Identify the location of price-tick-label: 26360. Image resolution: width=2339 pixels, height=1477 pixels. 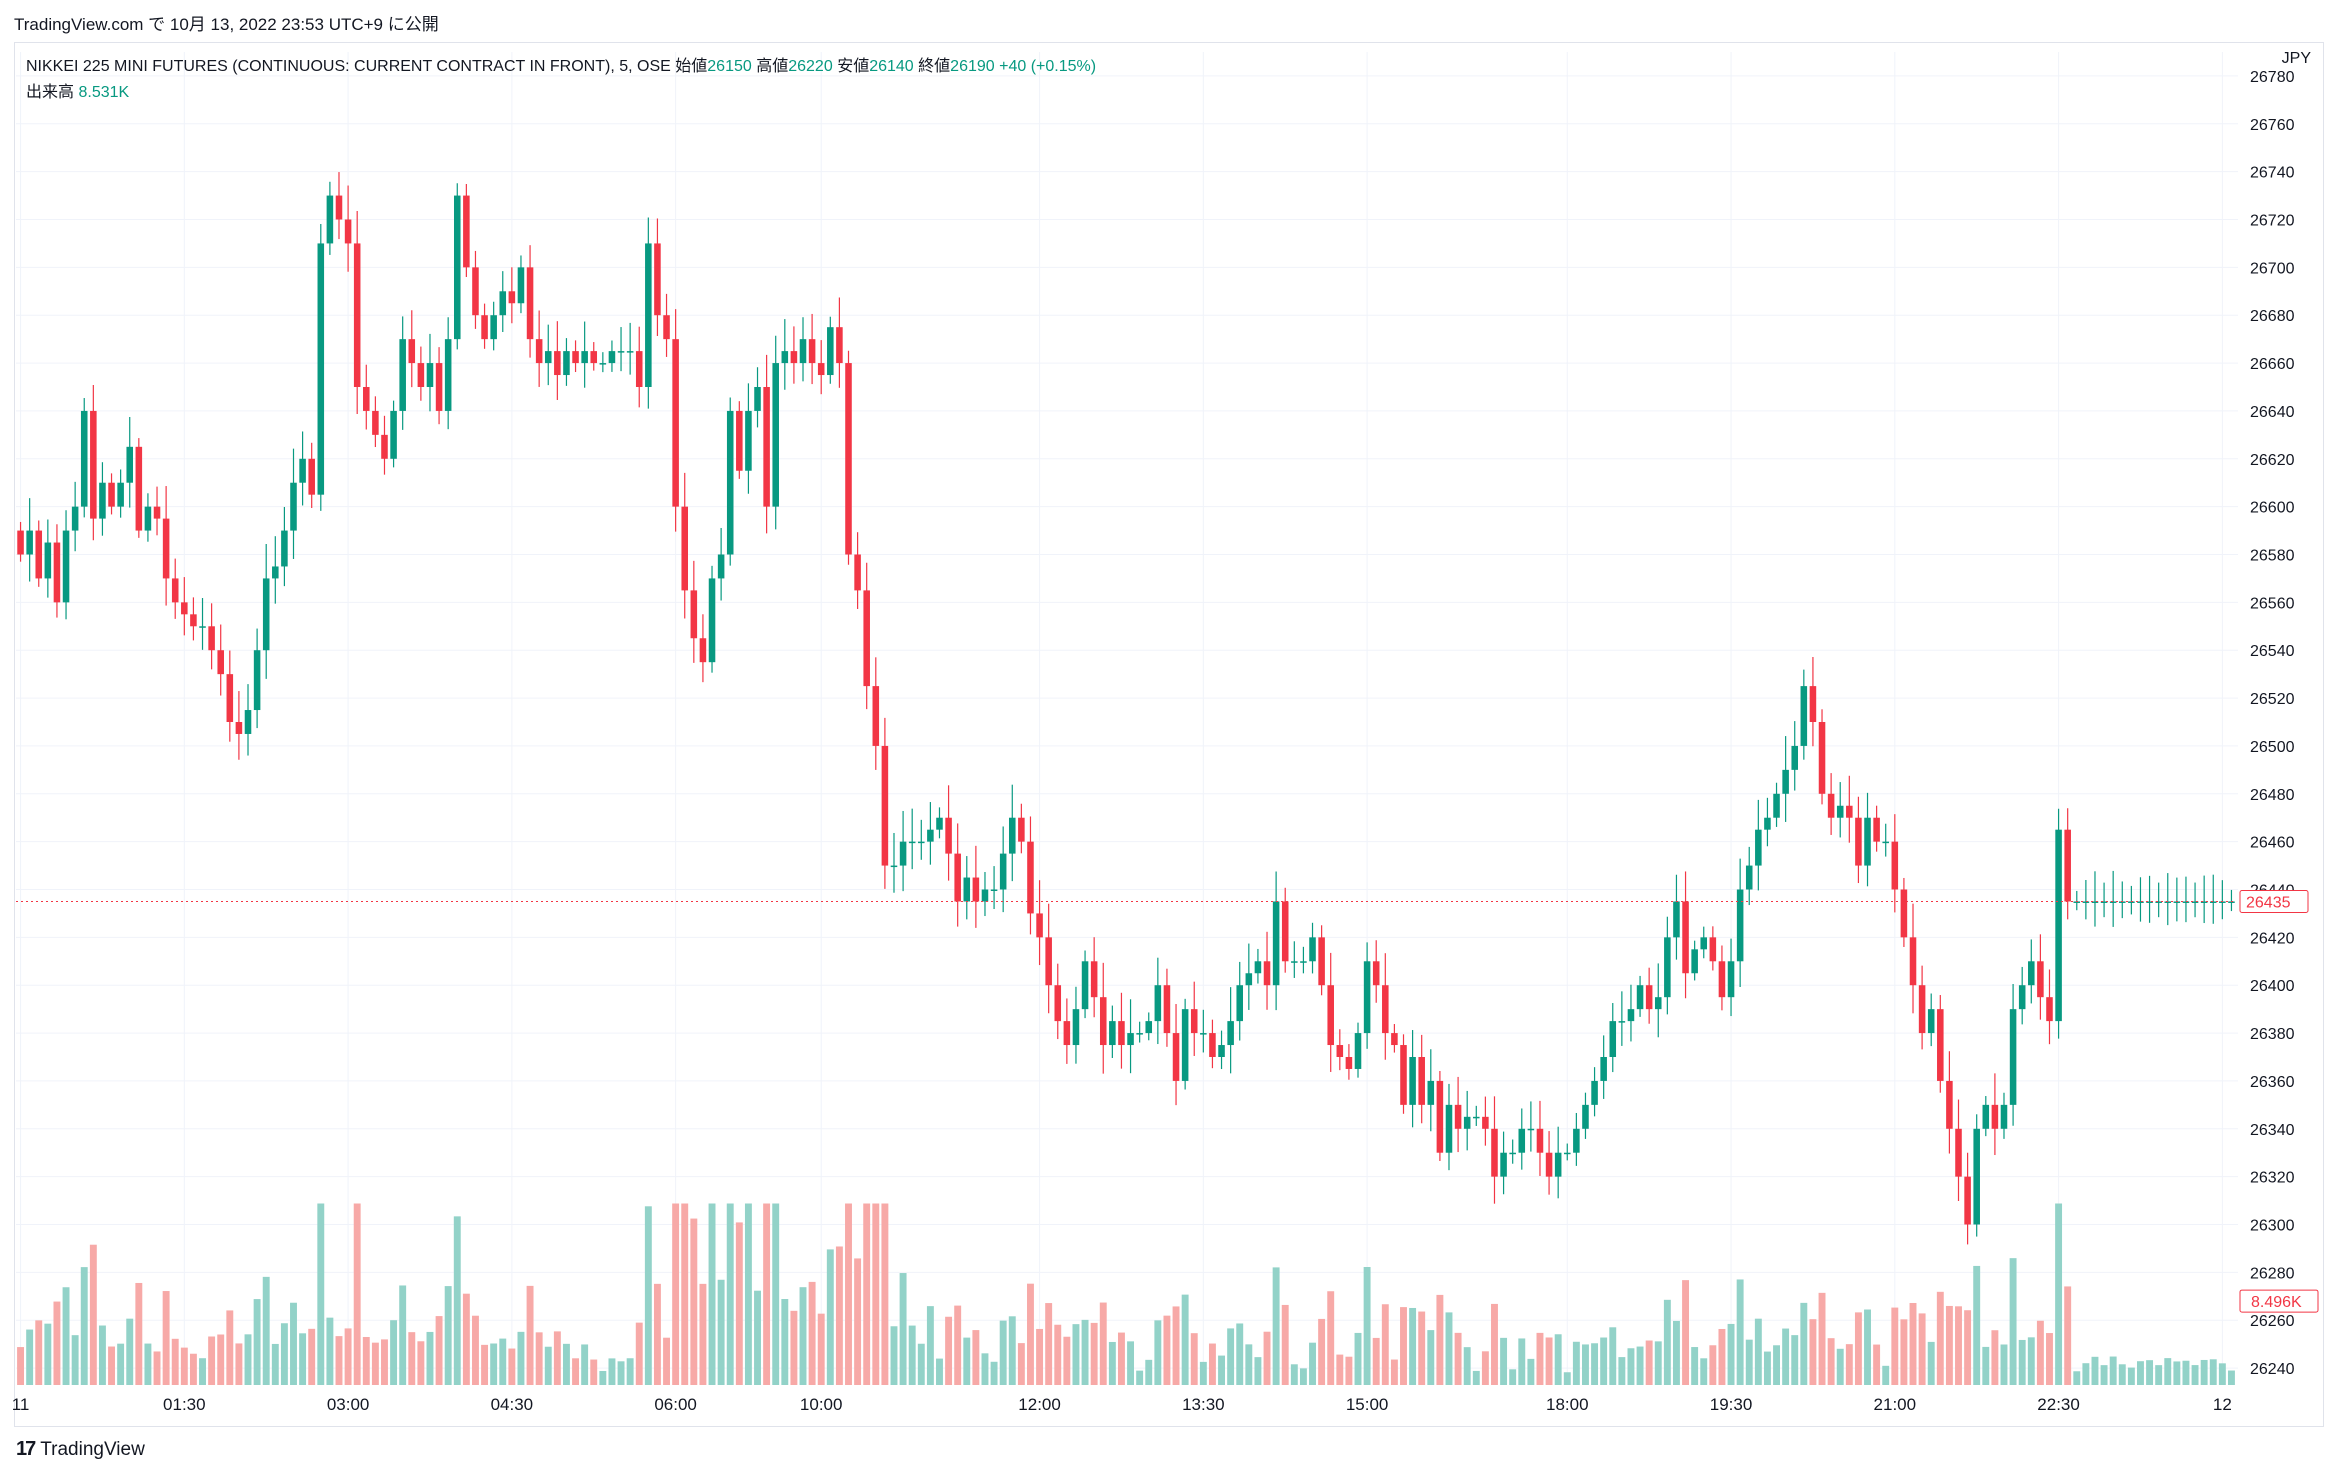
(2272, 1082).